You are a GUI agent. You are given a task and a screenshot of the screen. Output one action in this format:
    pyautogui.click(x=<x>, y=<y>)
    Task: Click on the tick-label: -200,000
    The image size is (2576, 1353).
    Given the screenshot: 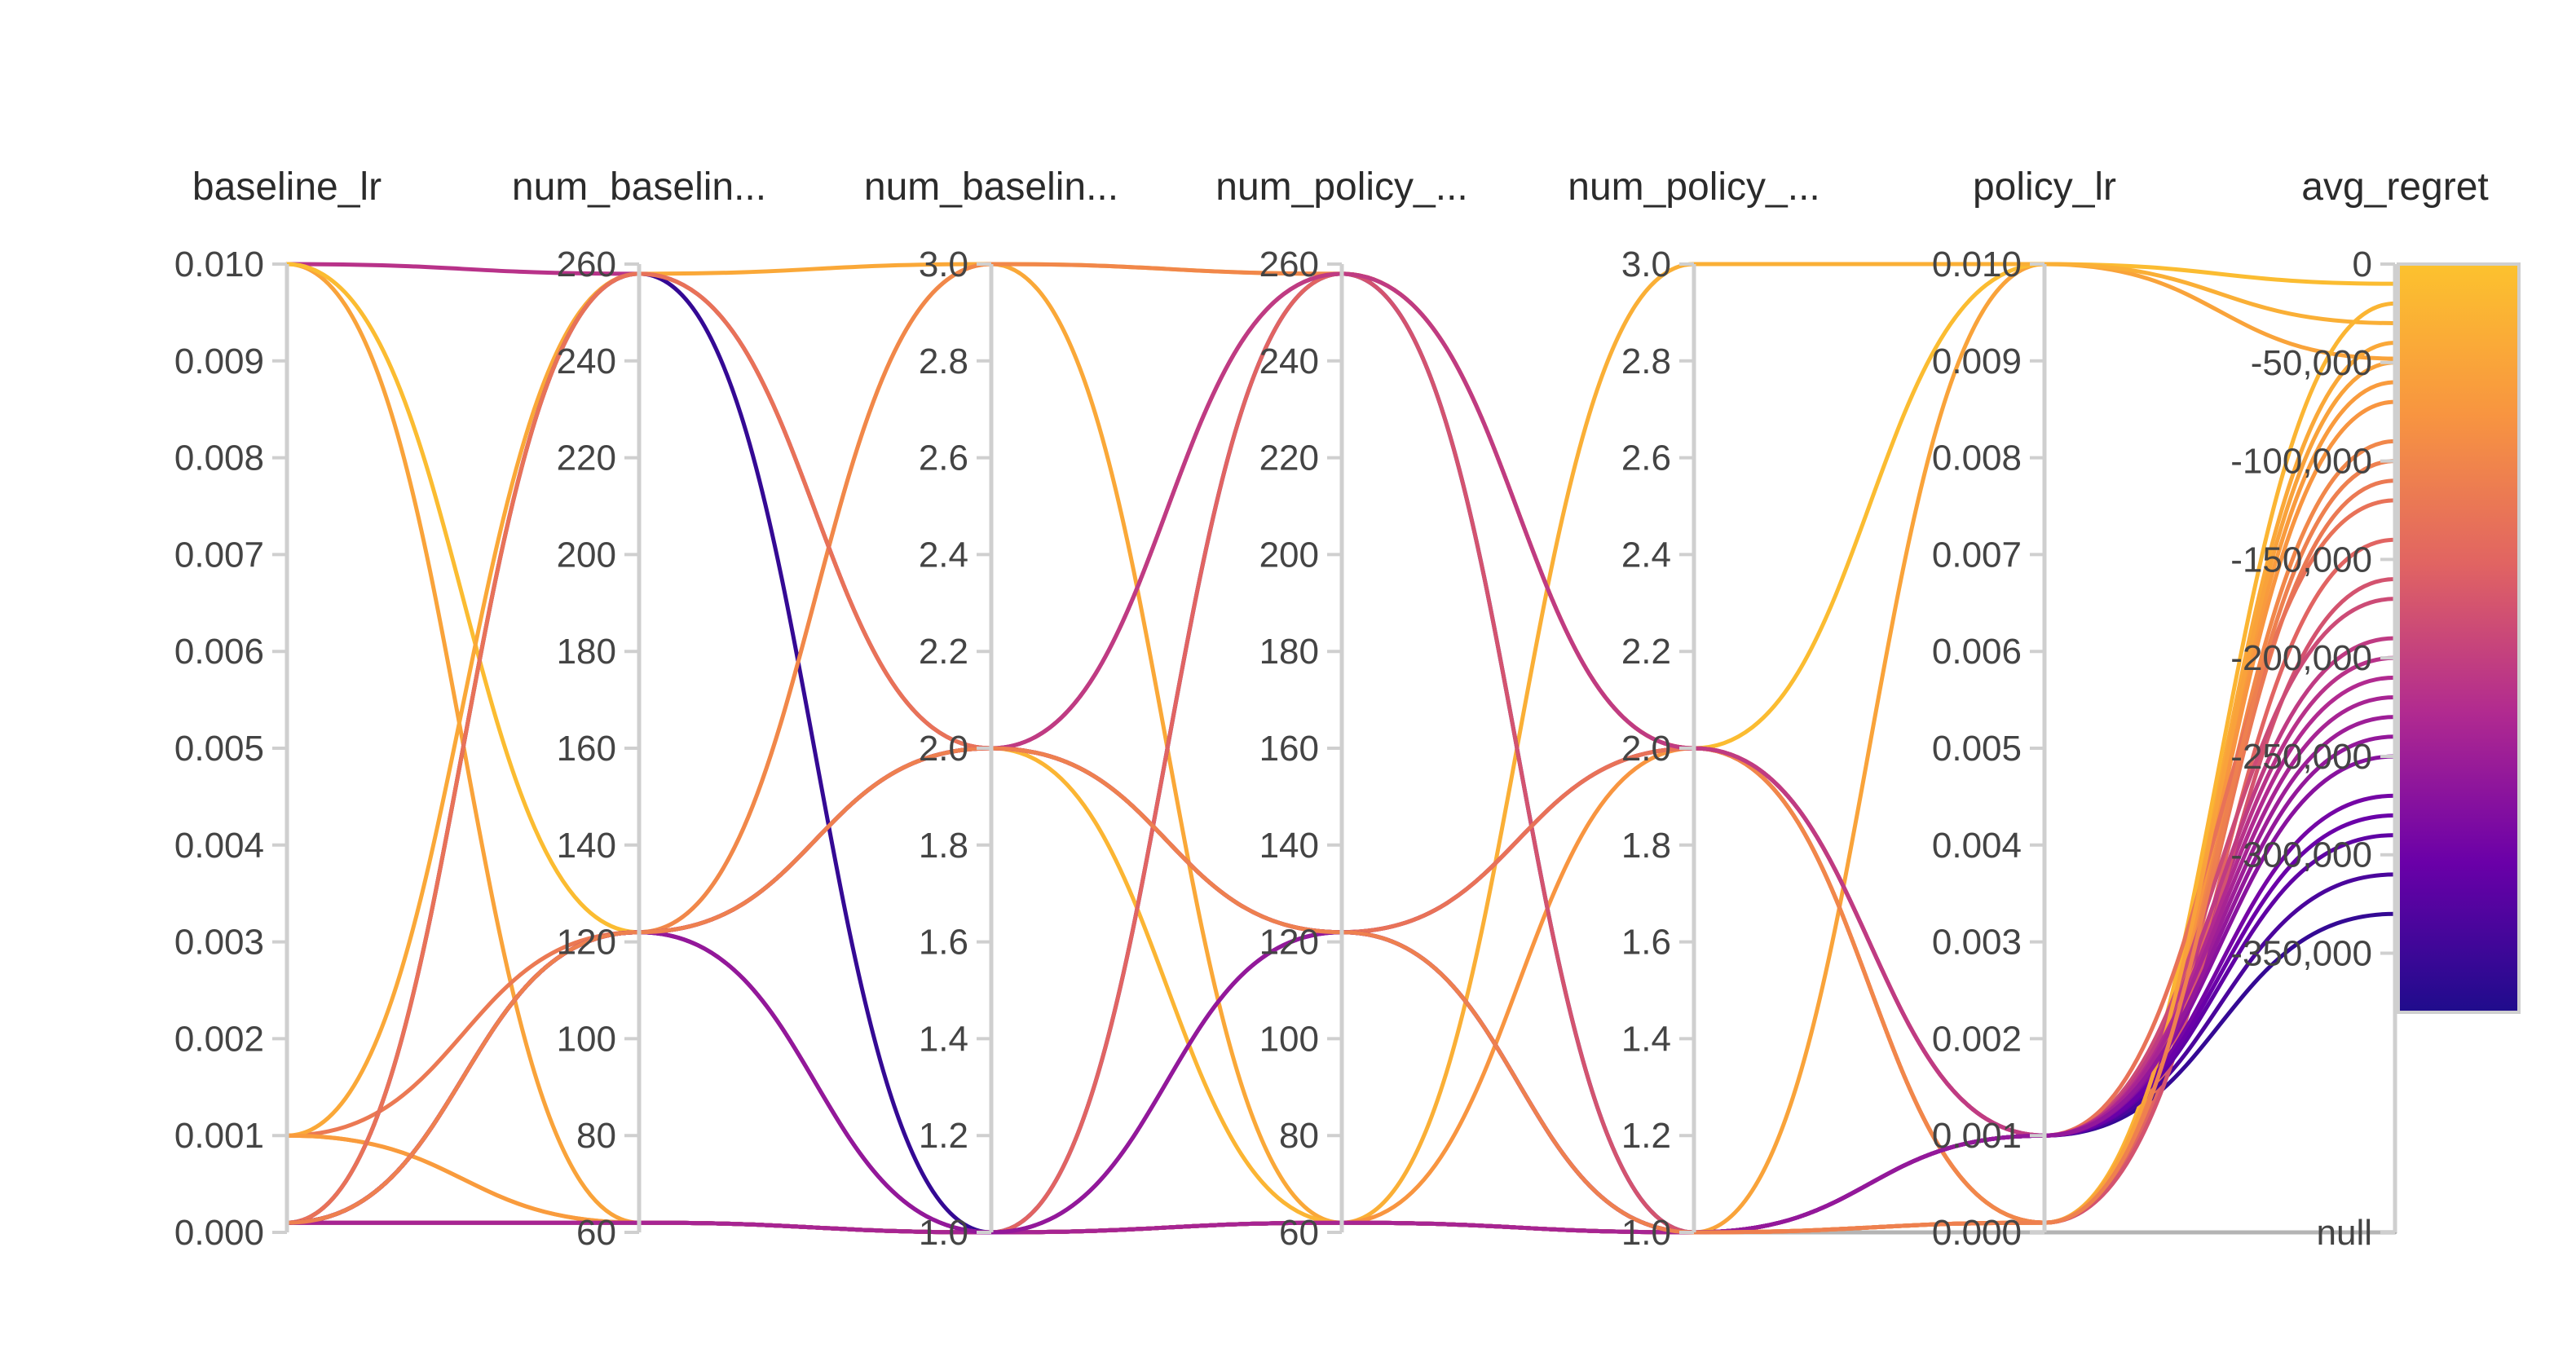 What is the action you would take?
    pyautogui.click(x=2301, y=658)
    